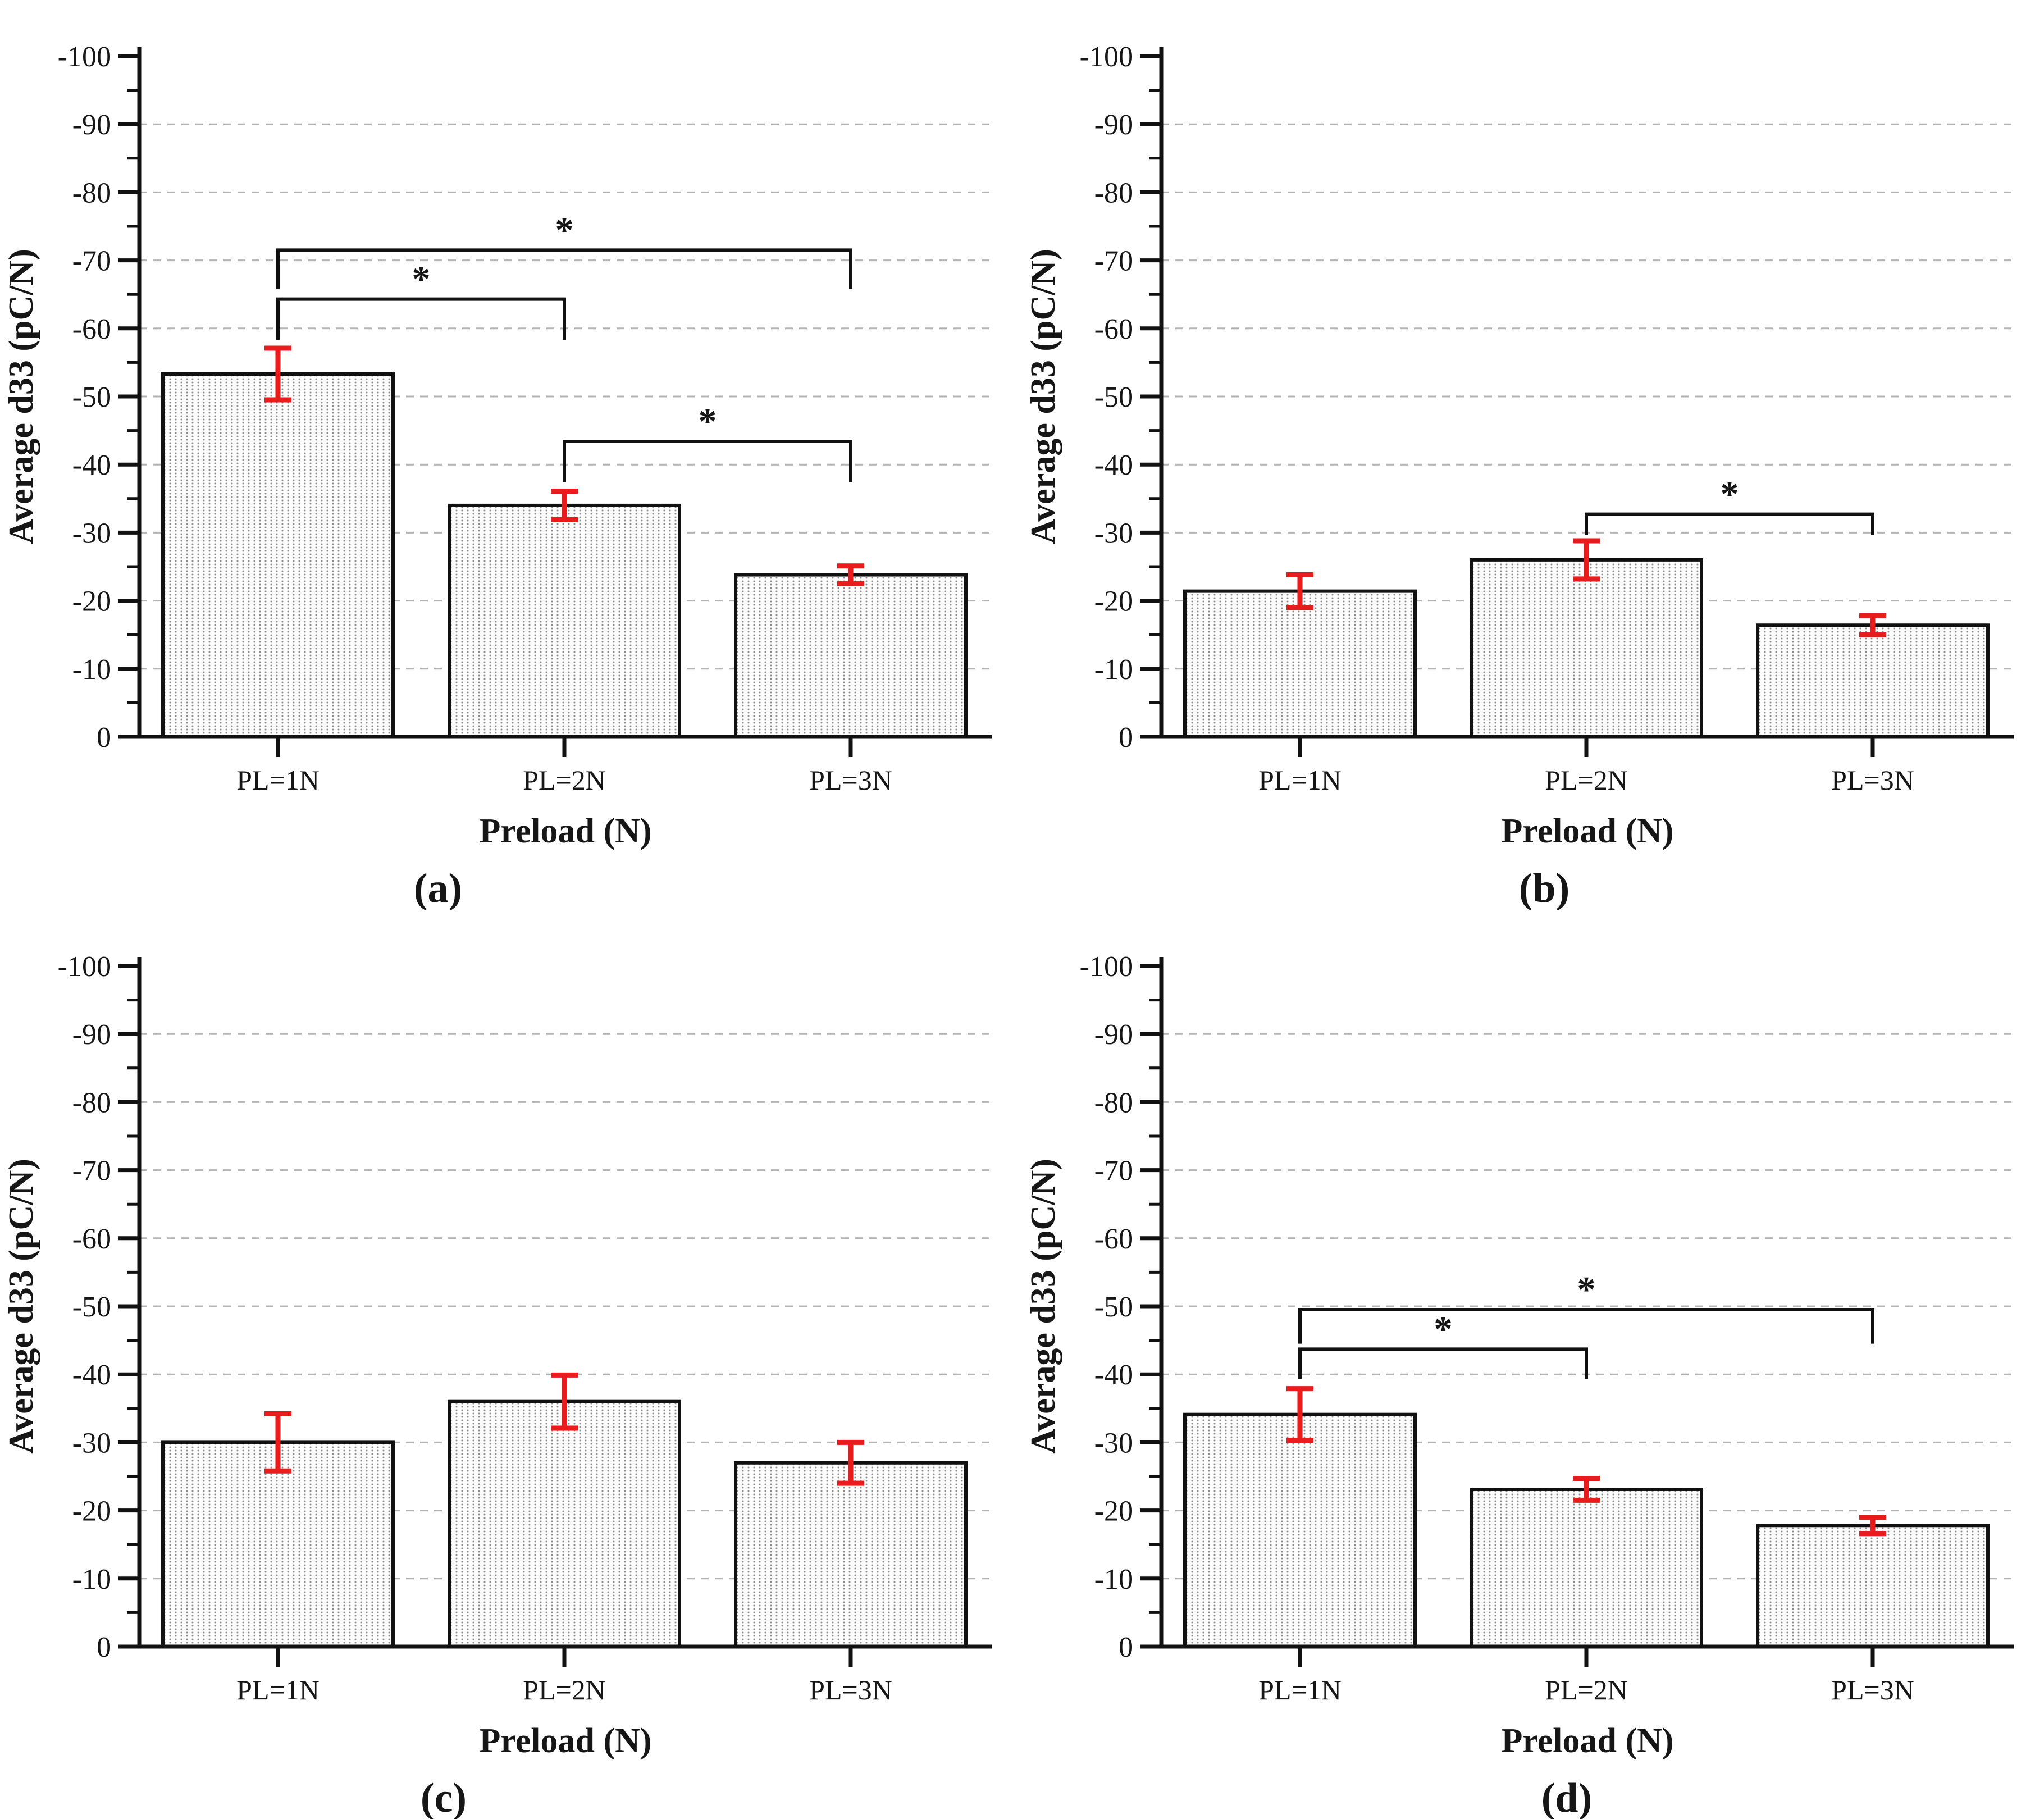 This screenshot has width=2044, height=1819. I want to click on panel-caption: (b), so click(1544, 887).